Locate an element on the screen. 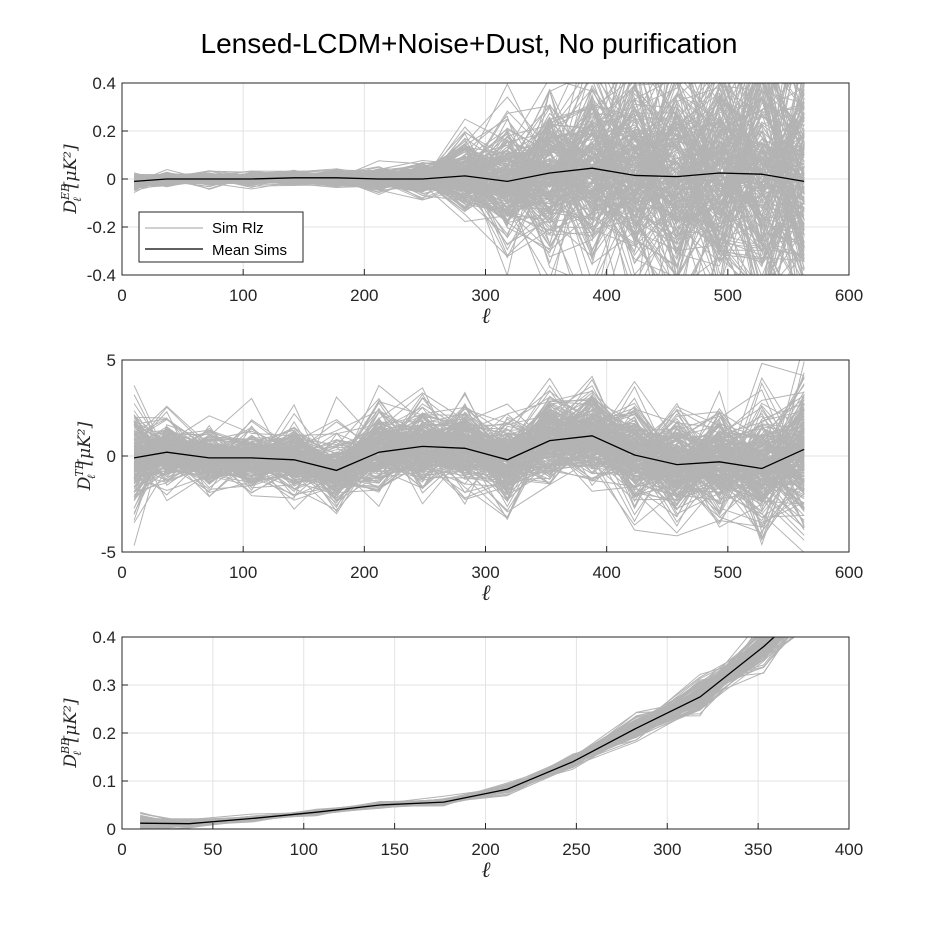 The height and width of the screenshot is (938, 938). y-tick-label-bb: 0.4 is located at coordinates (104, 637).